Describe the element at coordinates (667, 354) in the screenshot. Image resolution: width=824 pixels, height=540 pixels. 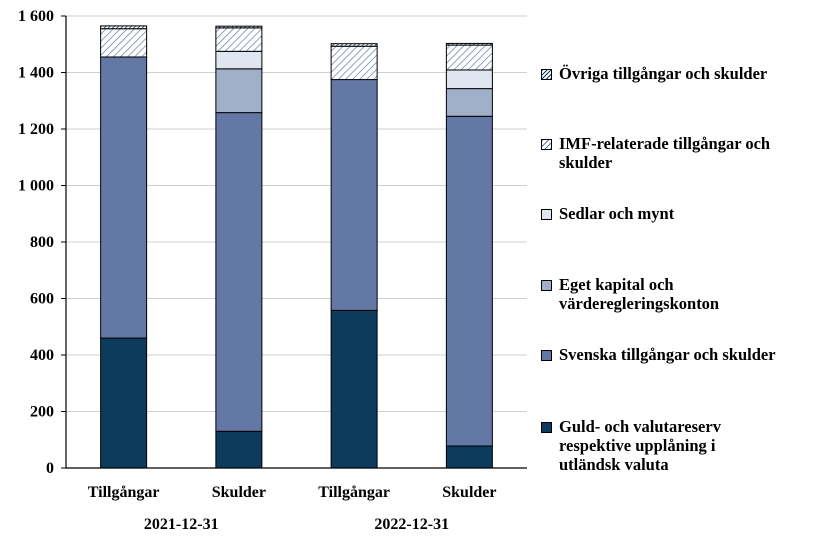
I see `legend-label-svenska: Svenska tillgångar och skulder` at that location.